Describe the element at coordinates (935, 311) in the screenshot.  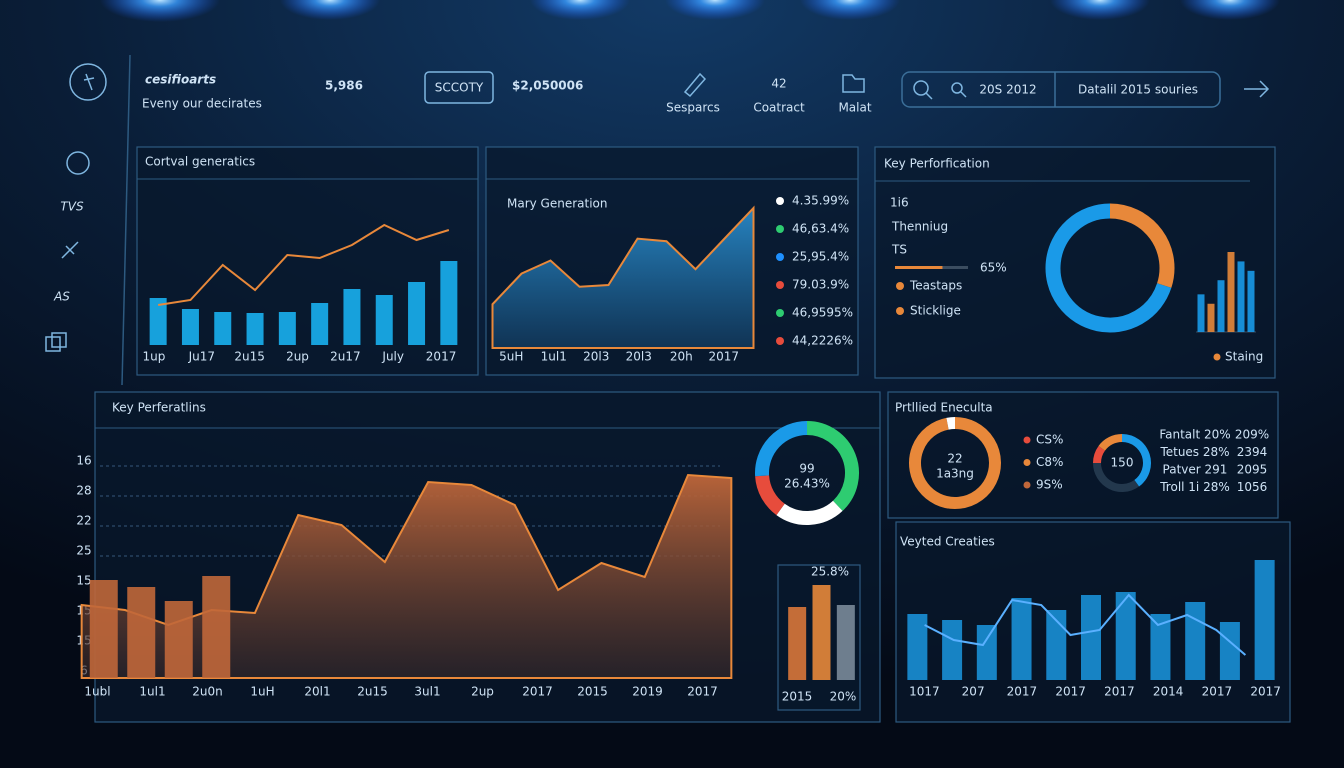
I see `legend-label: Sticklige` at that location.